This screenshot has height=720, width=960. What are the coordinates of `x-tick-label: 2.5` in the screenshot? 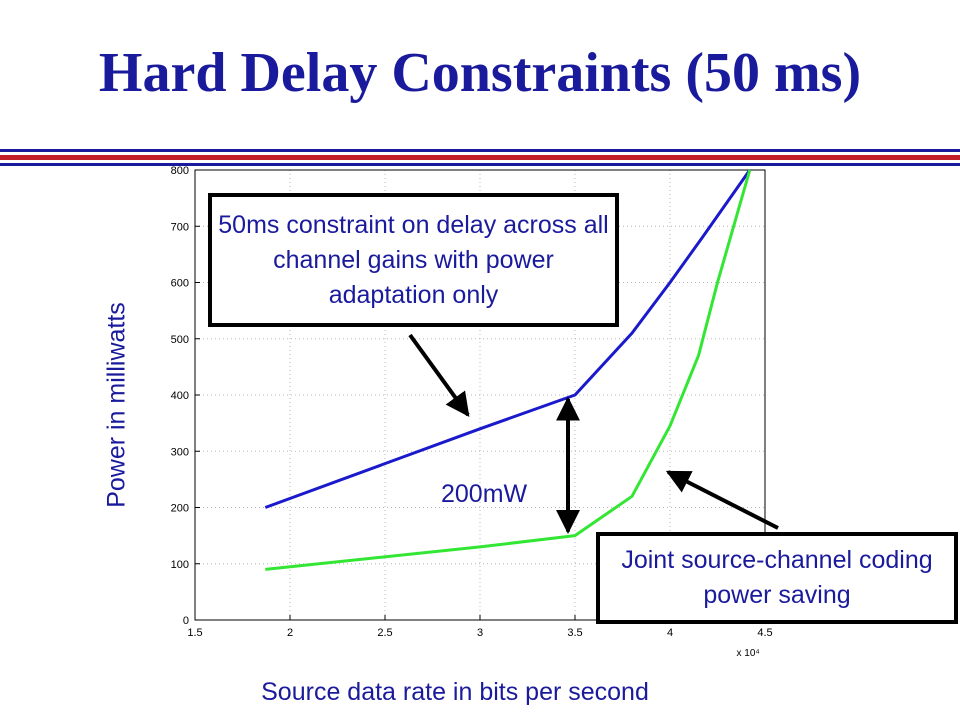 It's located at (384, 633).